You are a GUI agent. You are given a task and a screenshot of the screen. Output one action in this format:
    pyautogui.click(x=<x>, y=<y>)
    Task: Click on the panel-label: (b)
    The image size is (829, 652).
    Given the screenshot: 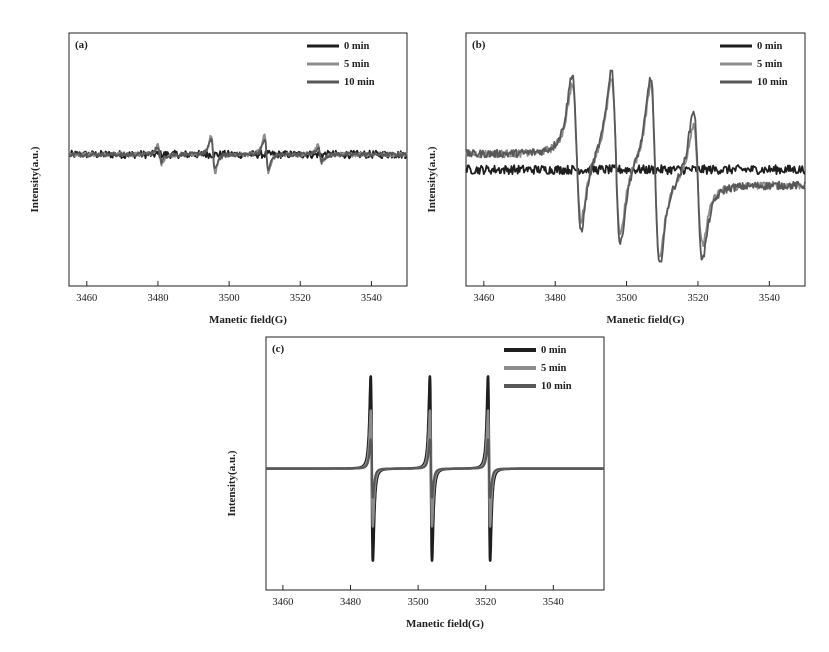 What is the action you would take?
    pyautogui.click(x=479, y=45)
    